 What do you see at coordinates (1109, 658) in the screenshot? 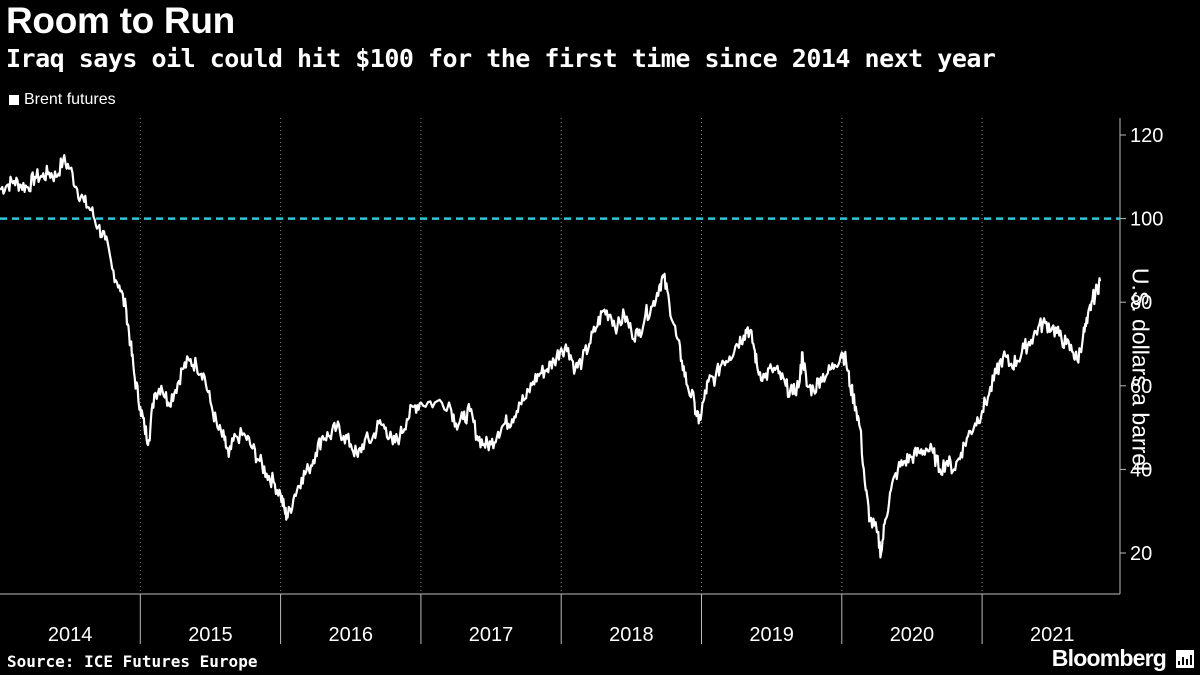
I see `bloomberg-logo: Bloomberg` at bounding box center [1109, 658].